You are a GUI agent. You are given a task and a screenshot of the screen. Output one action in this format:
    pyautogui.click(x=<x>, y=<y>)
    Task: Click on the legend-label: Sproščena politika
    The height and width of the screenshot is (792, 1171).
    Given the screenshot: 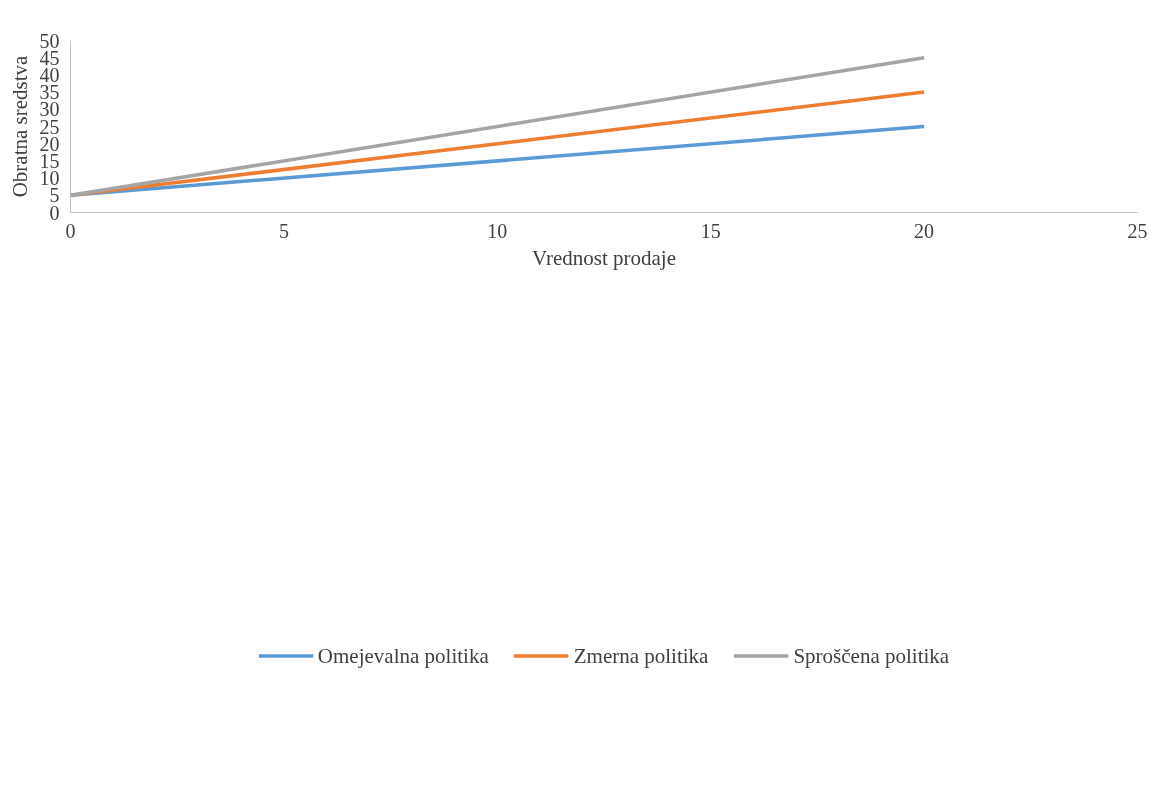 What is the action you would take?
    pyautogui.click(x=871, y=656)
    